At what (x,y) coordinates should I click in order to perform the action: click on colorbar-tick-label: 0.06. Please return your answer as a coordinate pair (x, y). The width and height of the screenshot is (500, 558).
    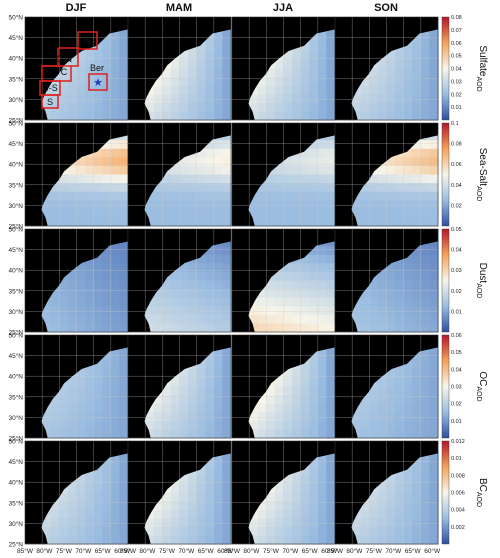
    Looking at the image, I should click on (456, 44).